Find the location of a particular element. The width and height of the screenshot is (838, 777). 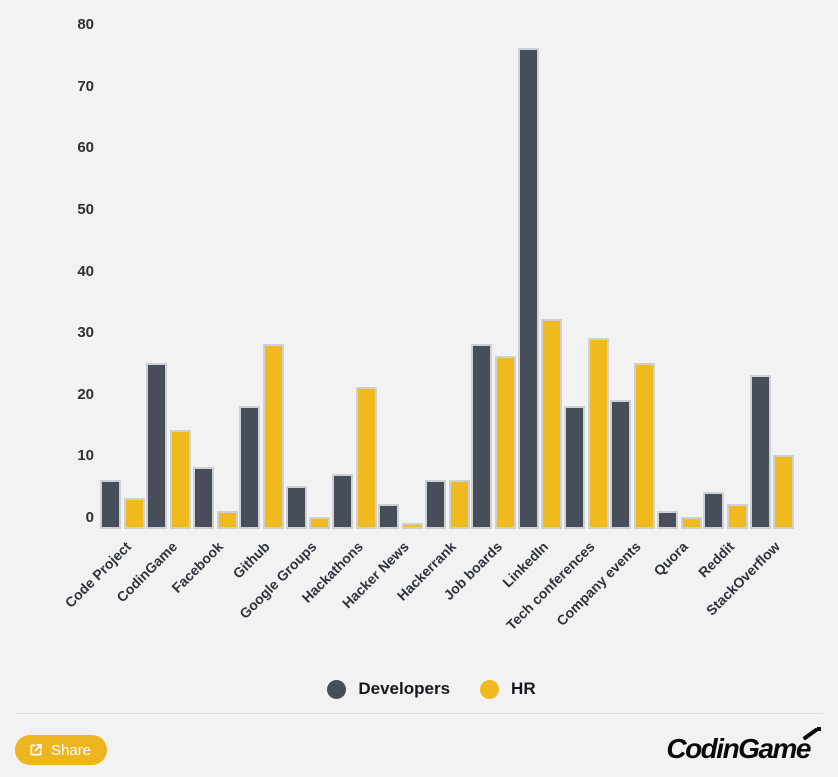

bar-hr-tech-conferences is located at coordinates (598, 433).